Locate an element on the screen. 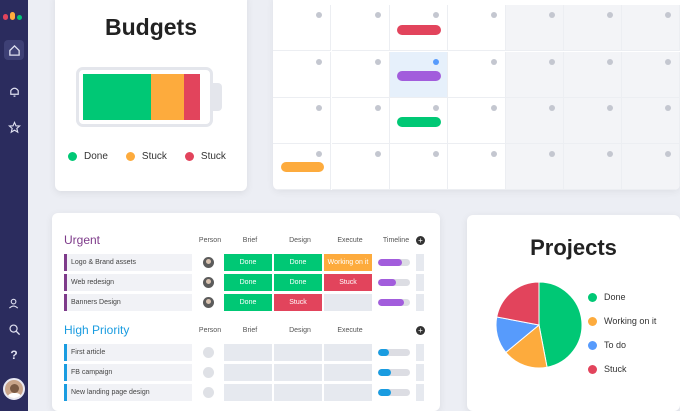 This screenshot has width=680, height=411. table-row-name: FB campaign is located at coordinates (128, 372).